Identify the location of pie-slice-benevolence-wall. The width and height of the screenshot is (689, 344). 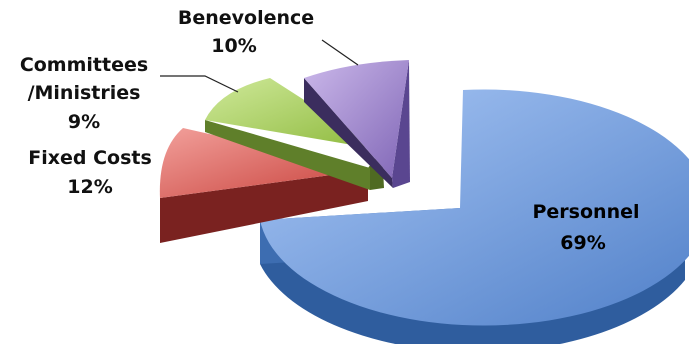
(401, 124).